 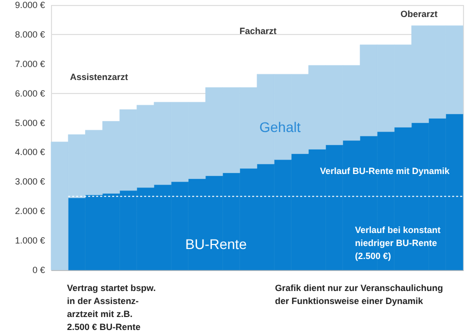 What do you see at coordinates (29, 93) in the screenshot?
I see `y-tick-label: 6.000 €` at bounding box center [29, 93].